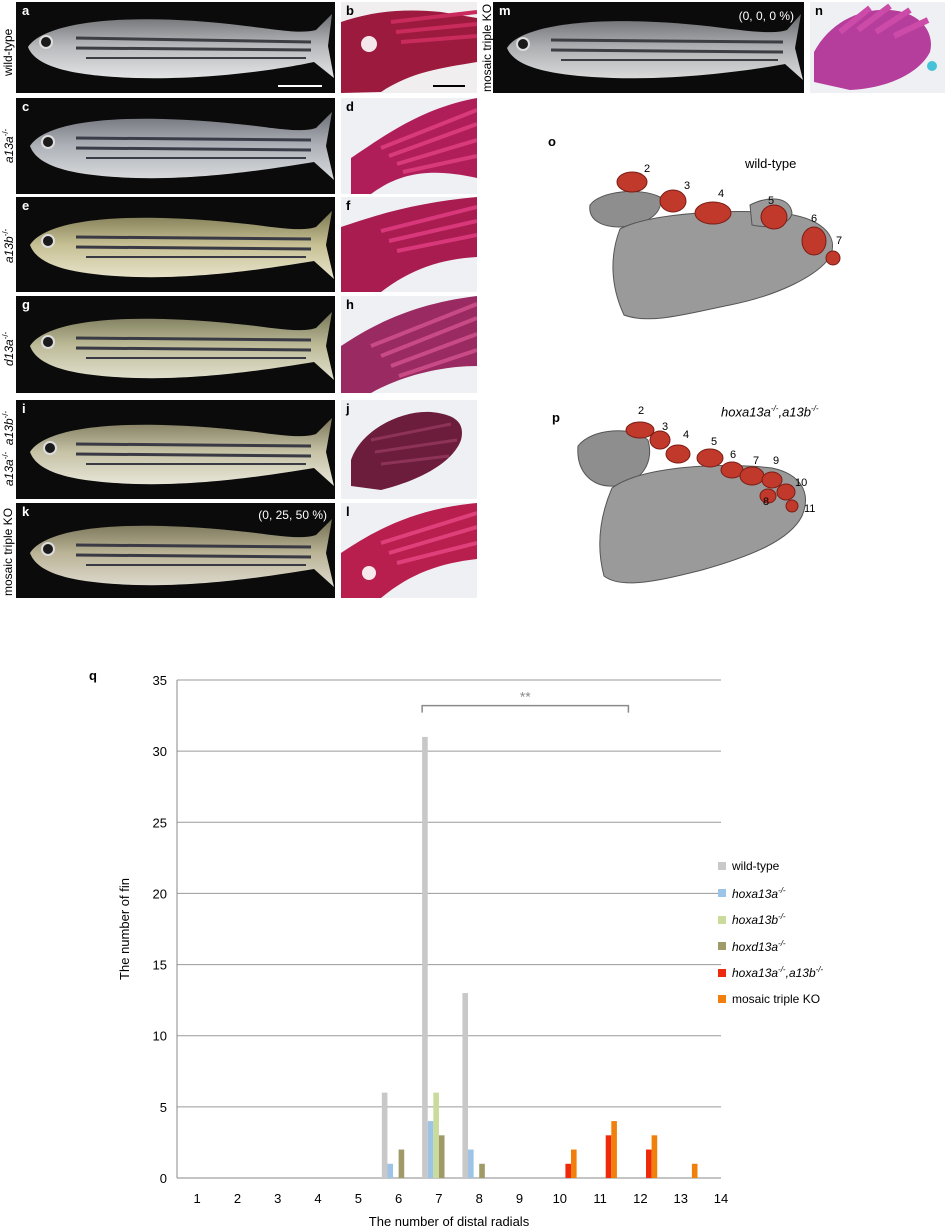 The image size is (946, 1231). I want to click on fin-stain-mosaic-n, so click(877, 47).